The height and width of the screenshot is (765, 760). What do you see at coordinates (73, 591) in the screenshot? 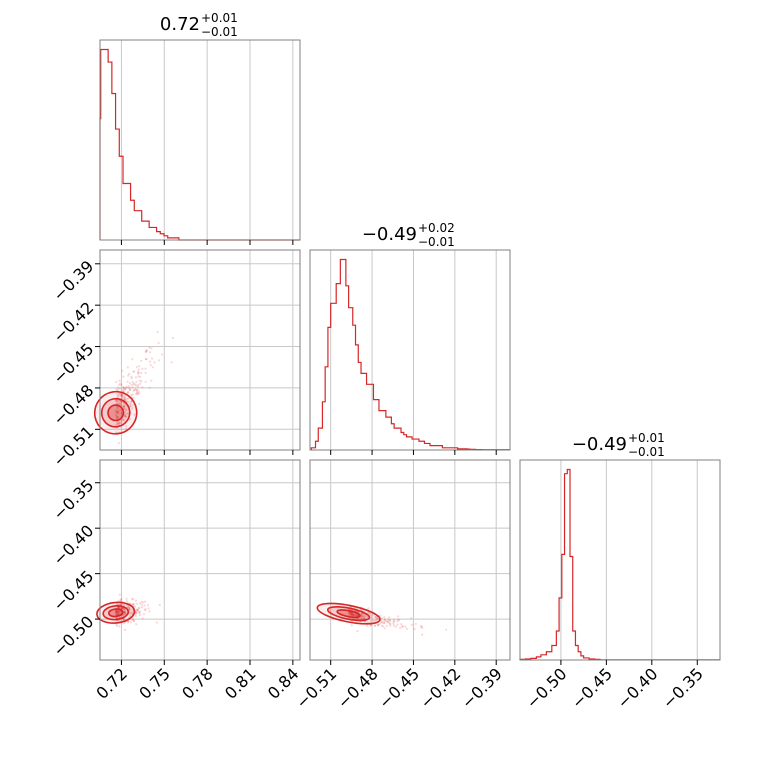
I see `ytick-label-2-1: −0.45` at bounding box center [73, 591].